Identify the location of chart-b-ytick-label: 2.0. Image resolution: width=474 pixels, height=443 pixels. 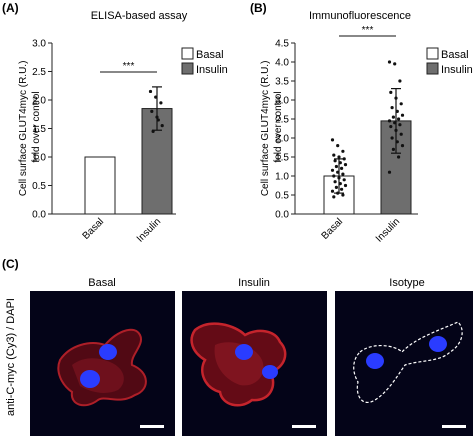
(282, 139).